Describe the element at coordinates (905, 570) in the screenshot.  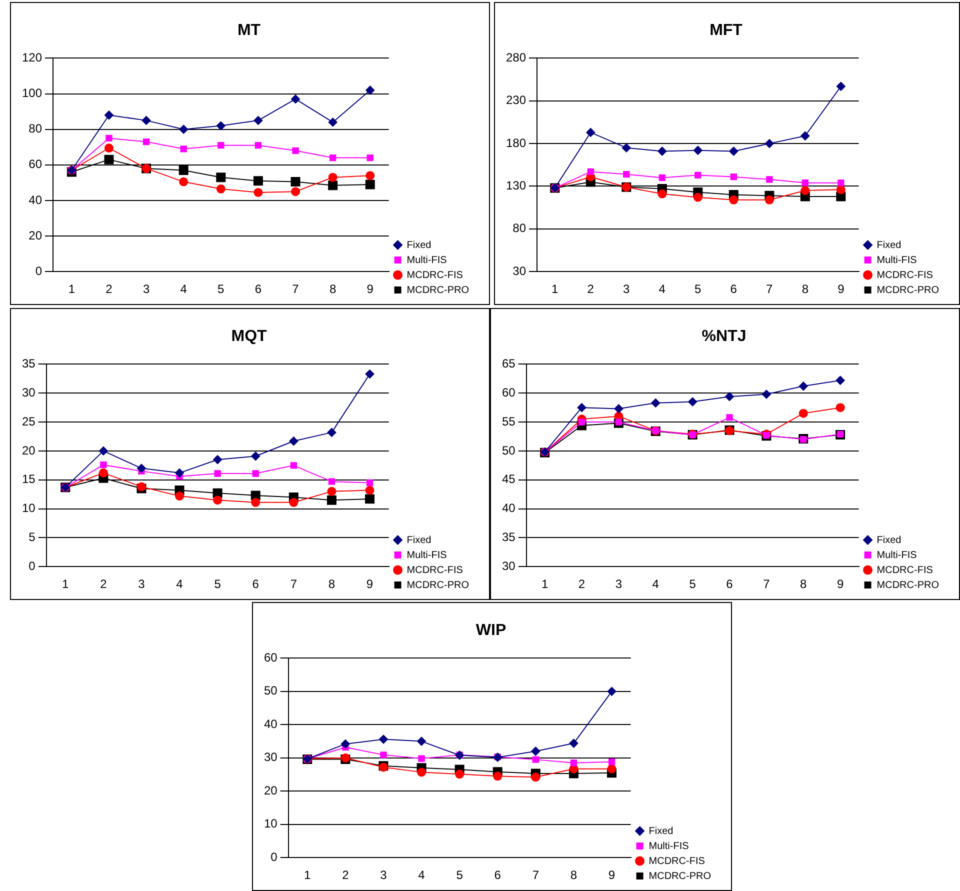
I see `legend-label: MCDRC-FIS` at that location.